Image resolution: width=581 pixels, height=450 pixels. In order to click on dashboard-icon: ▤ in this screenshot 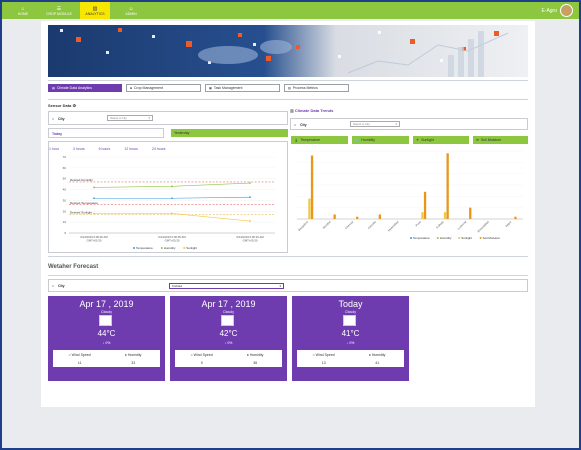, I will do `click(53, 88)`.